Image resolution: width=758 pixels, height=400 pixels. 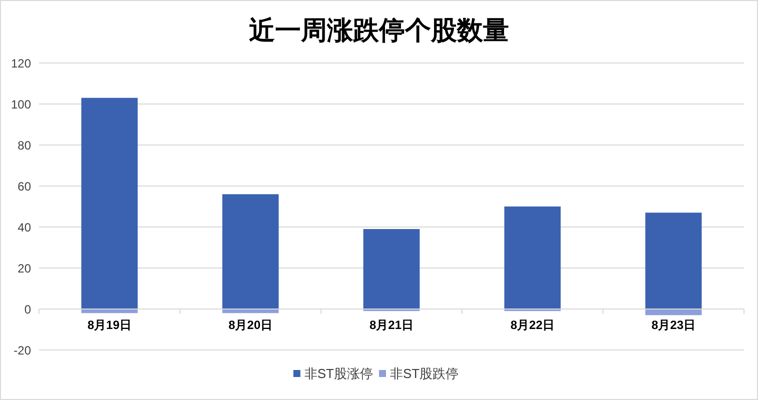 I want to click on y-tick: 80, so click(x=24, y=145).